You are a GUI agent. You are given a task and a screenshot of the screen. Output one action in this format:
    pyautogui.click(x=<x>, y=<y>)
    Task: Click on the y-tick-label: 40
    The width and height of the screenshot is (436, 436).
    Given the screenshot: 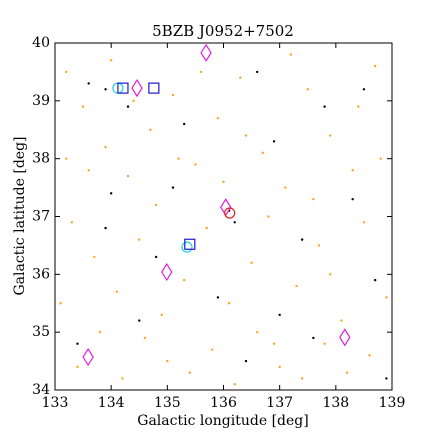 What is the action you would take?
    pyautogui.click(x=41, y=43)
    